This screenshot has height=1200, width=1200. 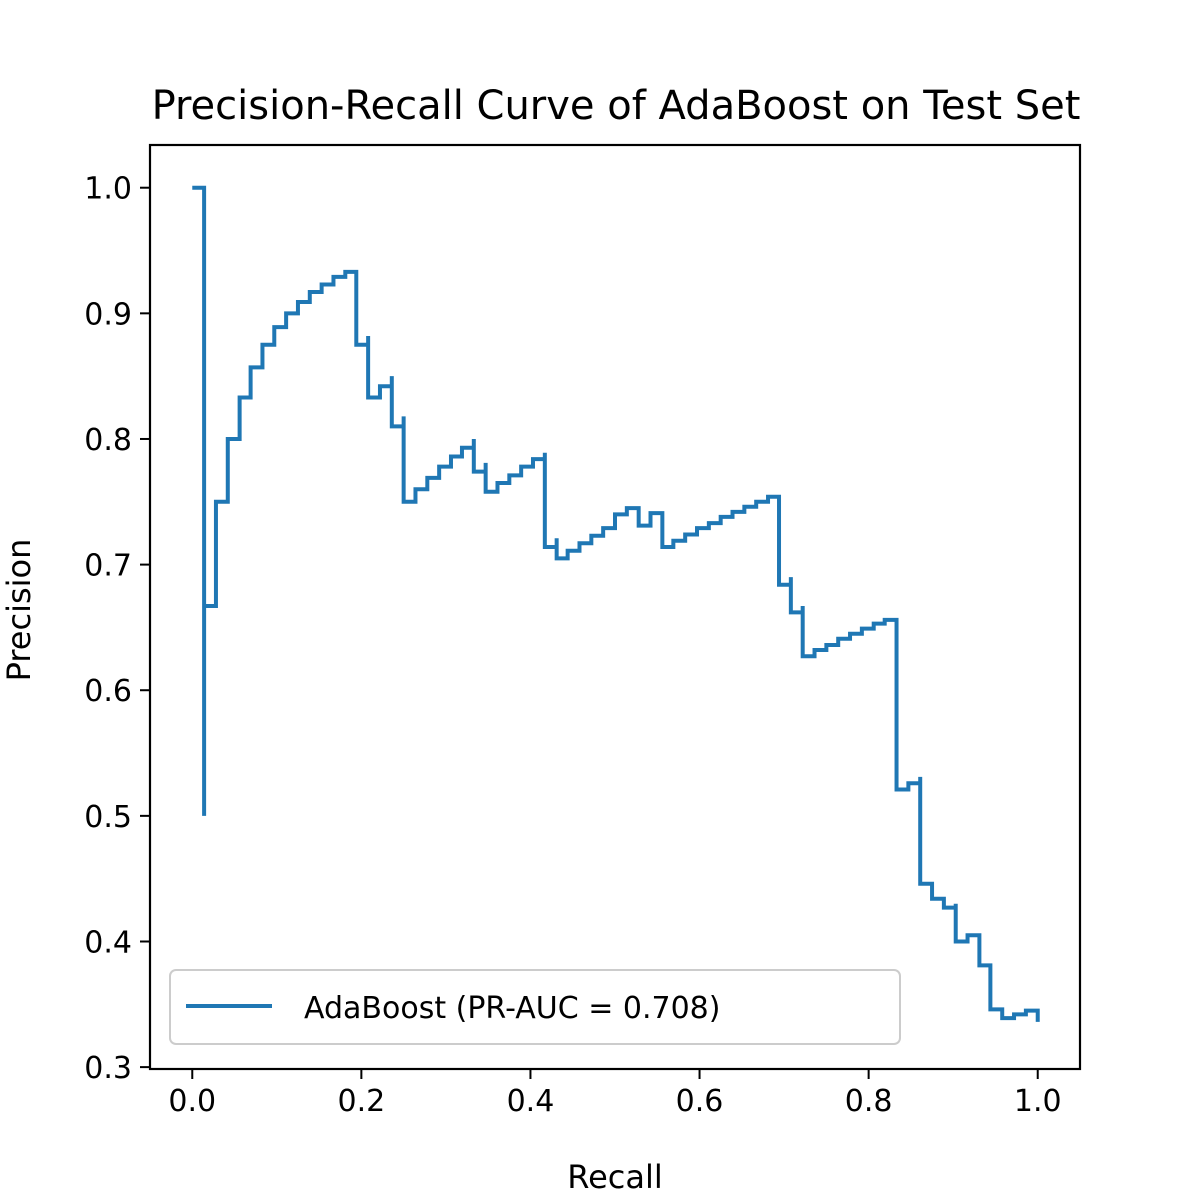 What do you see at coordinates (362, 1101) in the screenshot?
I see `x-tick-label: 0.2` at bounding box center [362, 1101].